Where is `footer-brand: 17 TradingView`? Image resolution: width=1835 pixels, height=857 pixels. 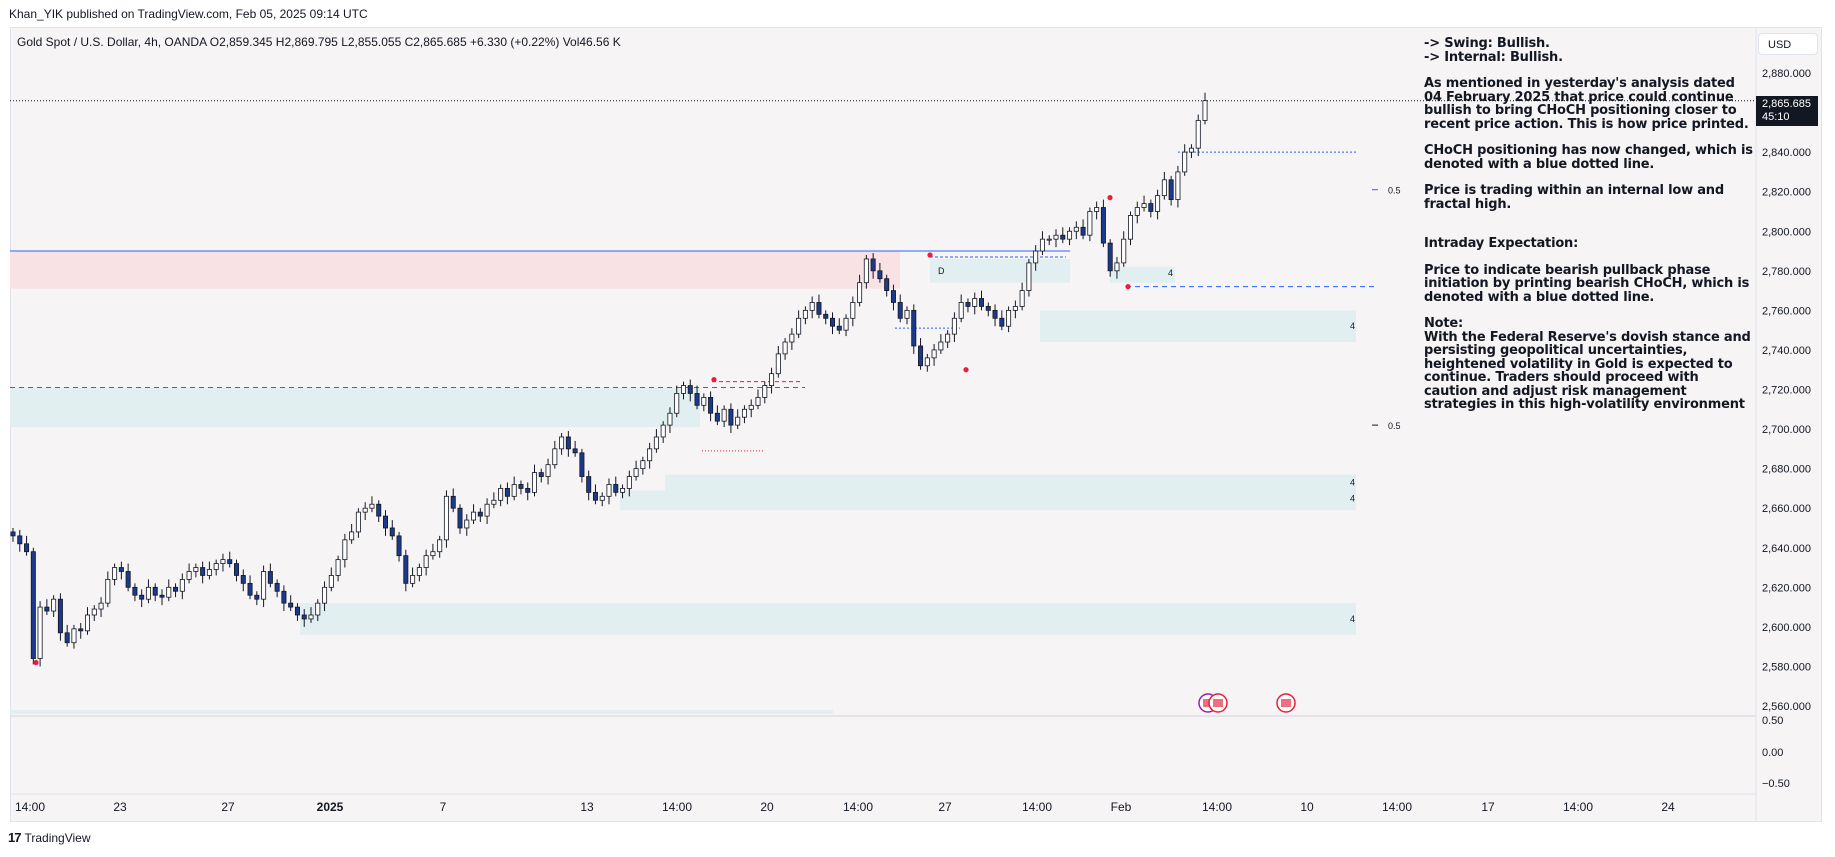
footer-brand: 17 TradingView is located at coordinates (49, 837).